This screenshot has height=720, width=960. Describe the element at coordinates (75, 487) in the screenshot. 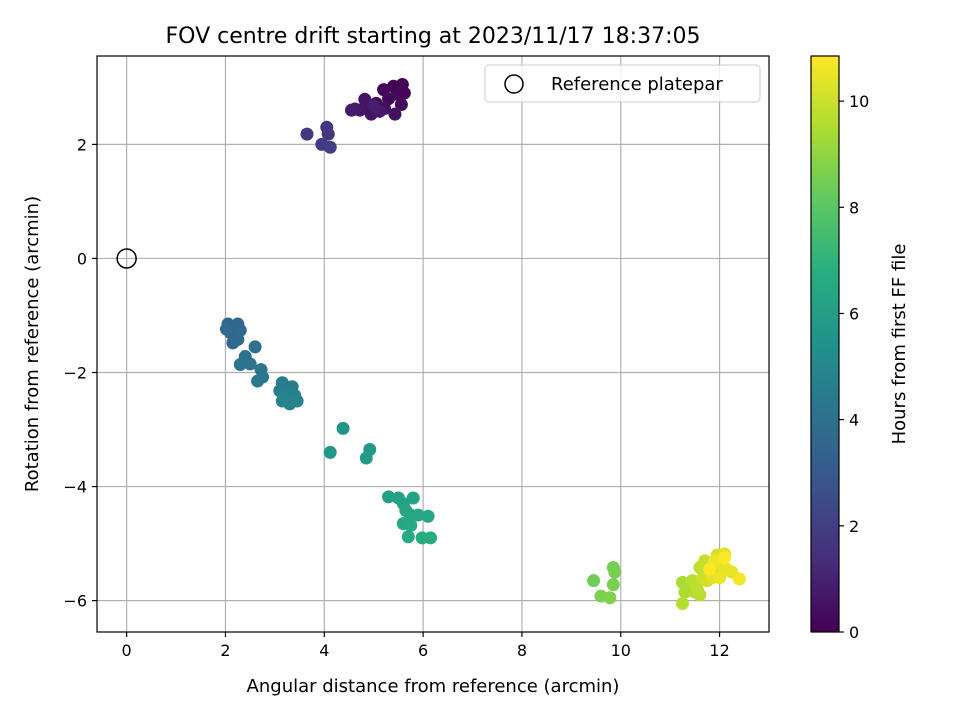

I see `y-tick-label: −4` at that location.